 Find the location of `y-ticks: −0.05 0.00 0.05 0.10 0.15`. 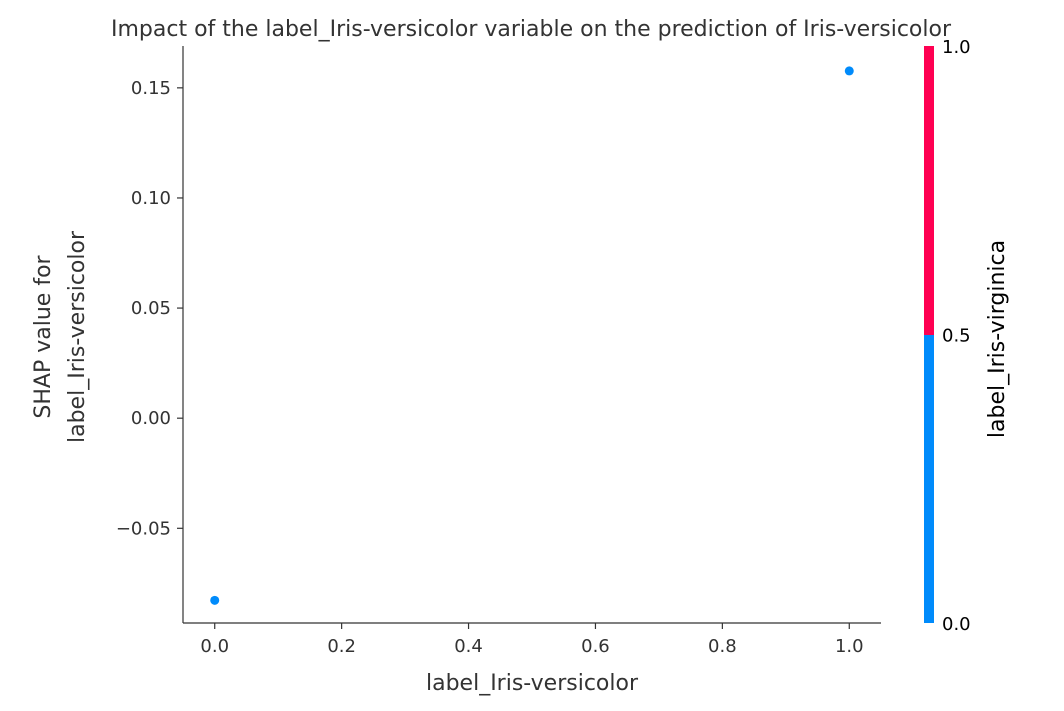

y-ticks: −0.05 0.00 0.05 0.10 0.15 is located at coordinates (149, 308).